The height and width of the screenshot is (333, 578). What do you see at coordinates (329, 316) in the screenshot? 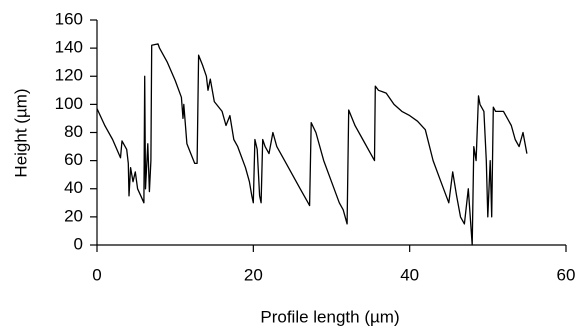
I see `x-axis-title: Profile length (µm)` at bounding box center [329, 316].